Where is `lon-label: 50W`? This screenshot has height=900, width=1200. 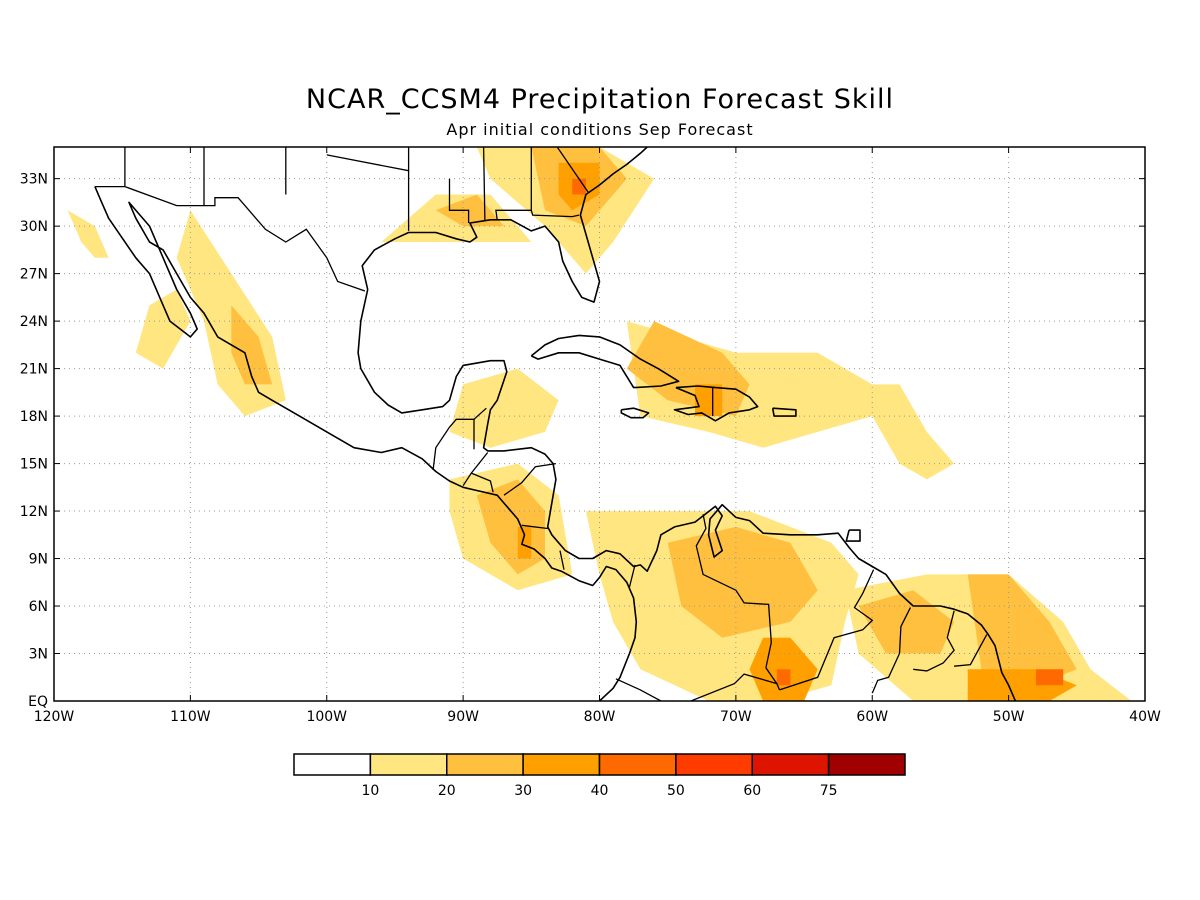
lon-label: 50W is located at coordinates (1009, 717).